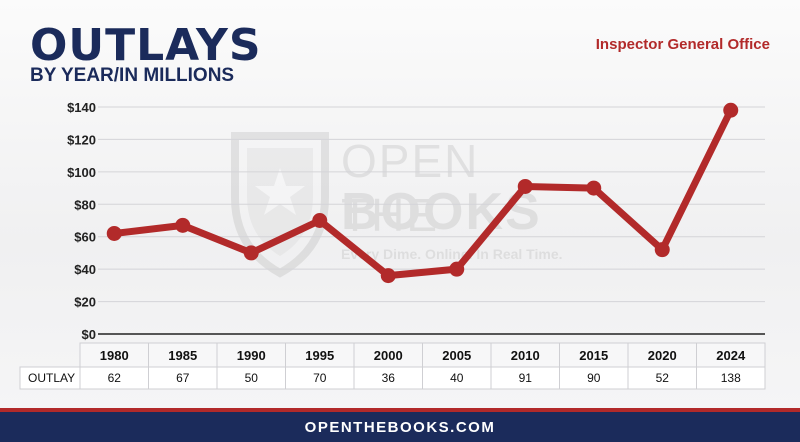 The width and height of the screenshot is (800, 442). What do you see at coordinates (682, 44) in the screenshot?
I see `source-label: Inspector General Office` at bounding box center [682, 44].